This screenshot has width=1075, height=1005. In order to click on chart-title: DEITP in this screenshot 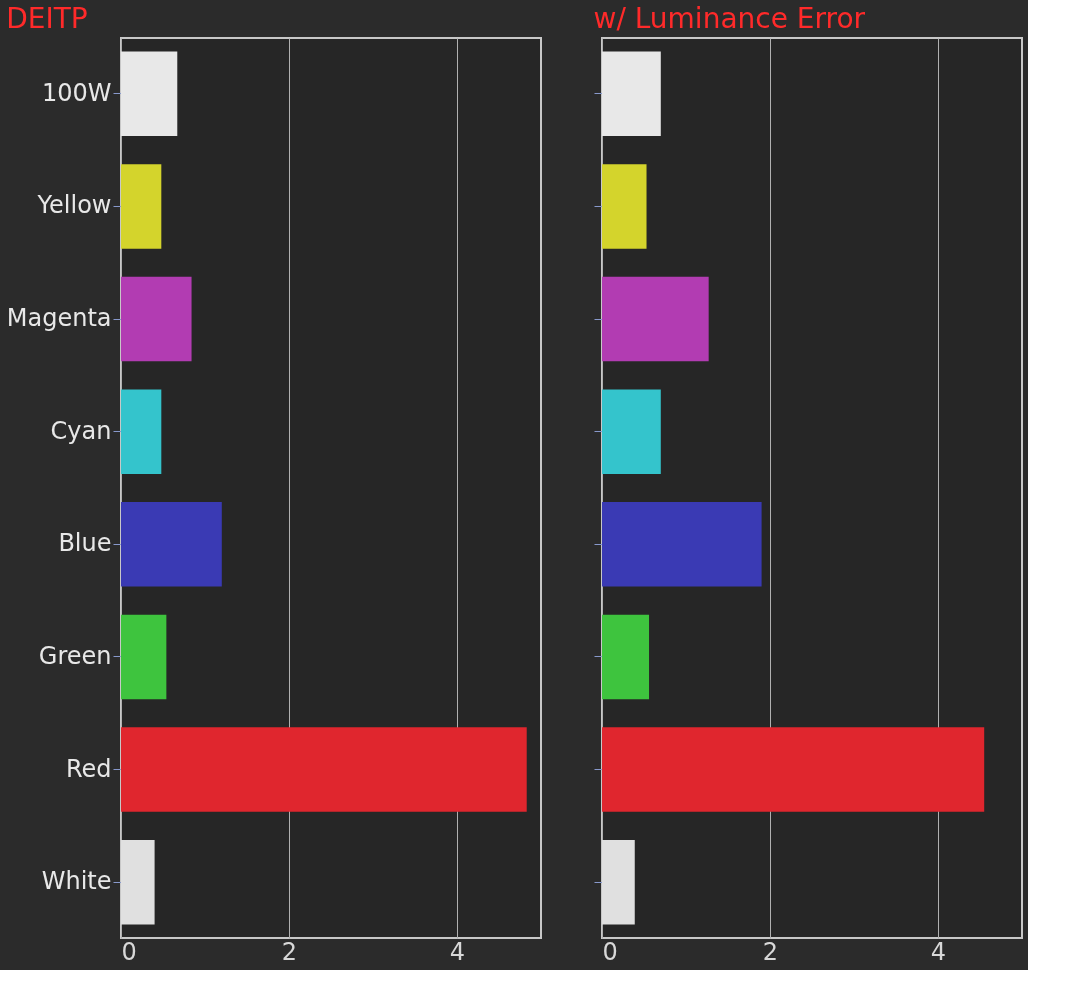, I will do `click(47, 18)`.